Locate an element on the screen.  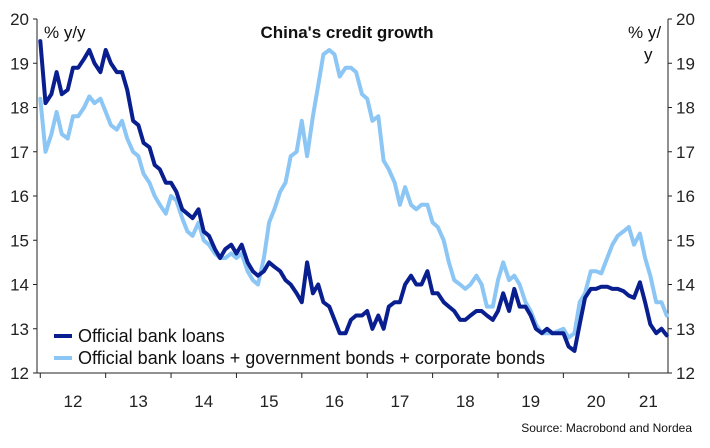
x-tick-label: 16 is located at coordinates (334, 401).